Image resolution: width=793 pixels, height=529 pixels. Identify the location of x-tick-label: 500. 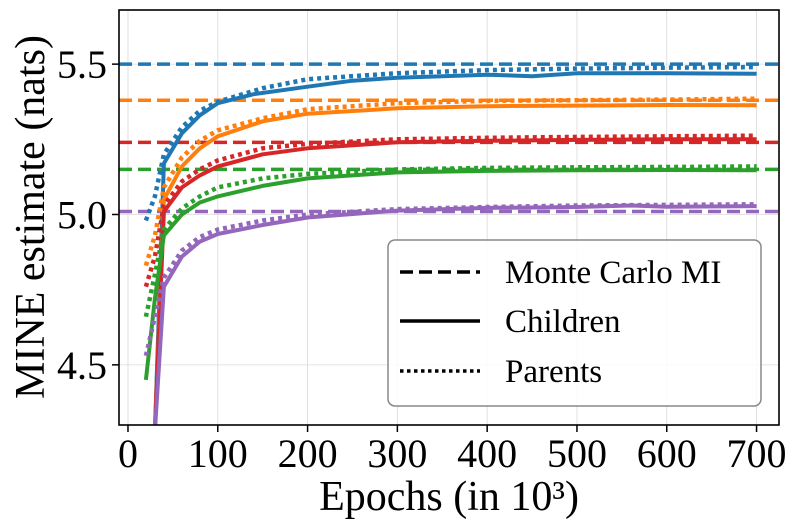
(577, 453).